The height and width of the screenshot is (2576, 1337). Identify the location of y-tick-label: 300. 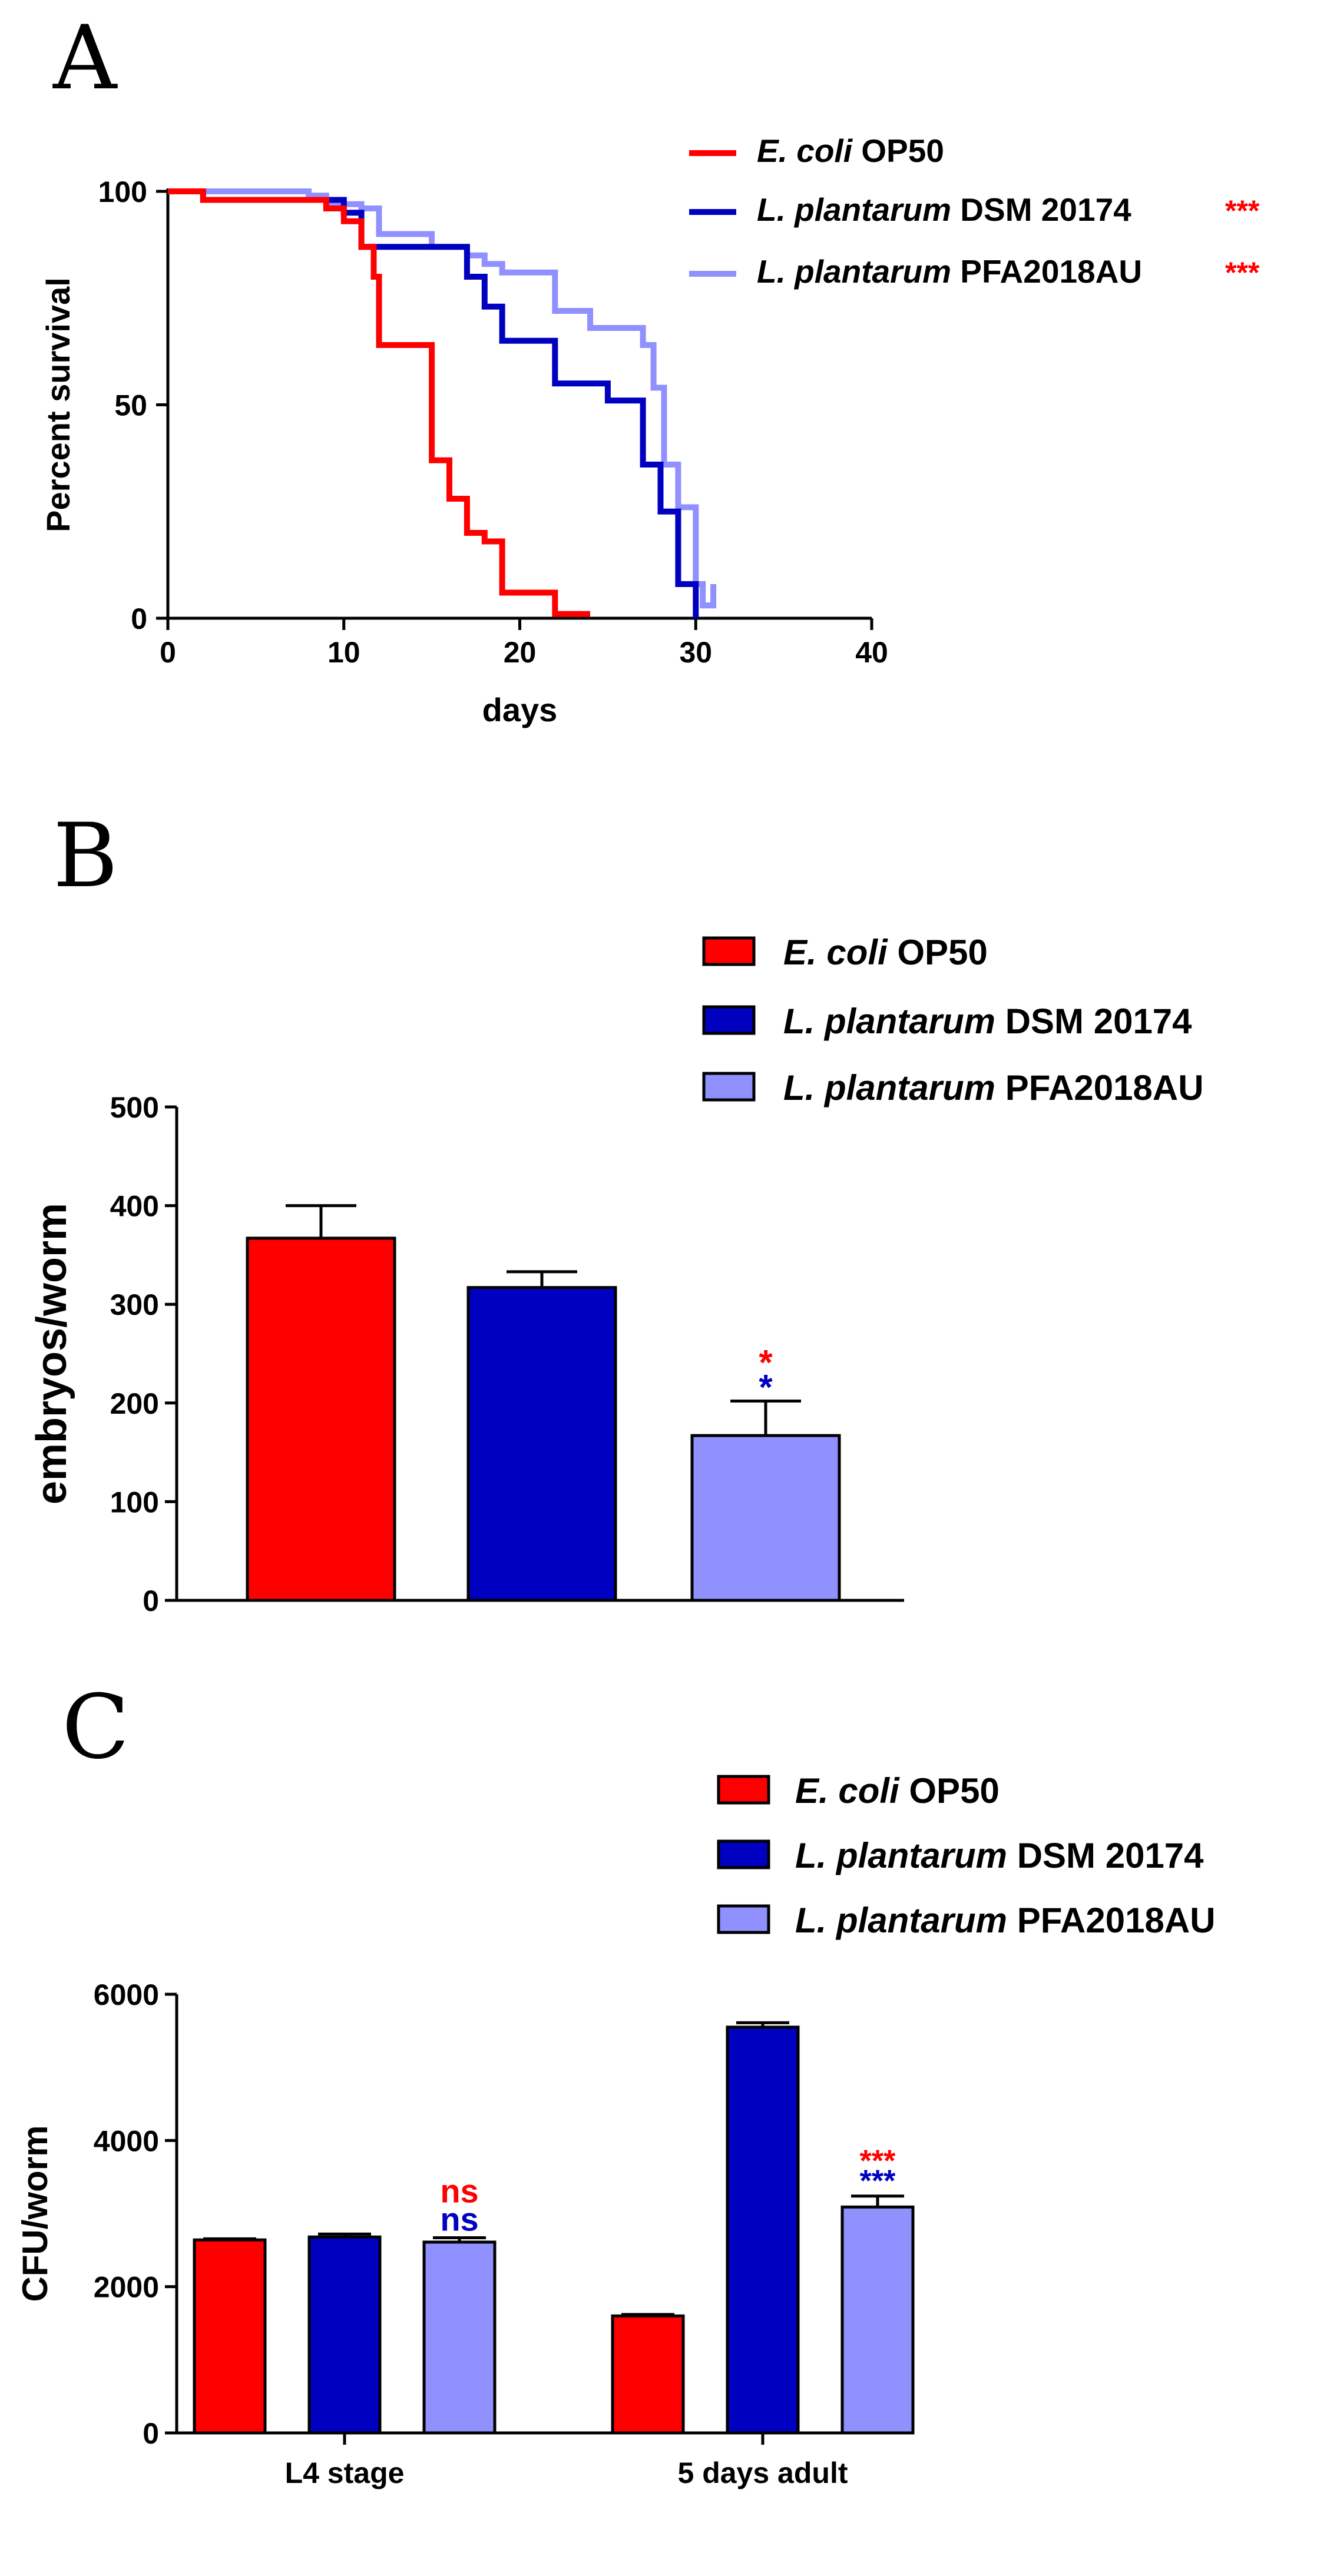
(134, 1304).